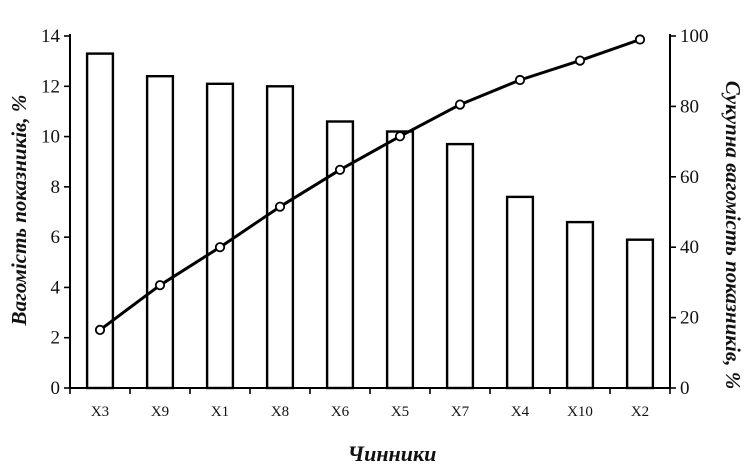 The image size is (745, 473). What do you see at coordinates (56, 388) in the screenshot?
I see `y-tick-label: 0` at bounding box center [56, 388].